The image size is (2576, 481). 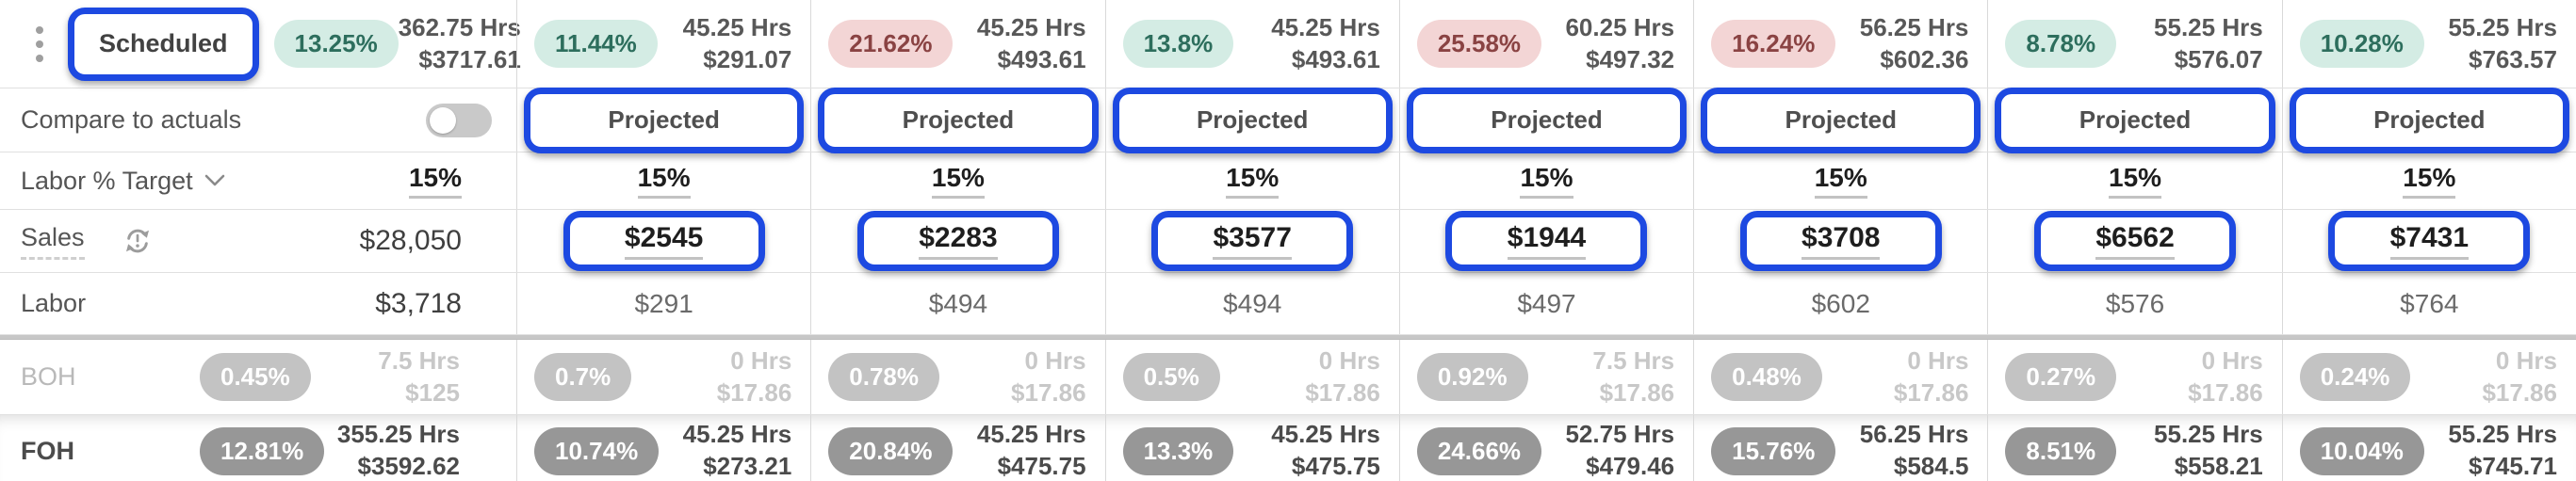 I want to click on sales-input: $2283, so click(x=957, y=241).